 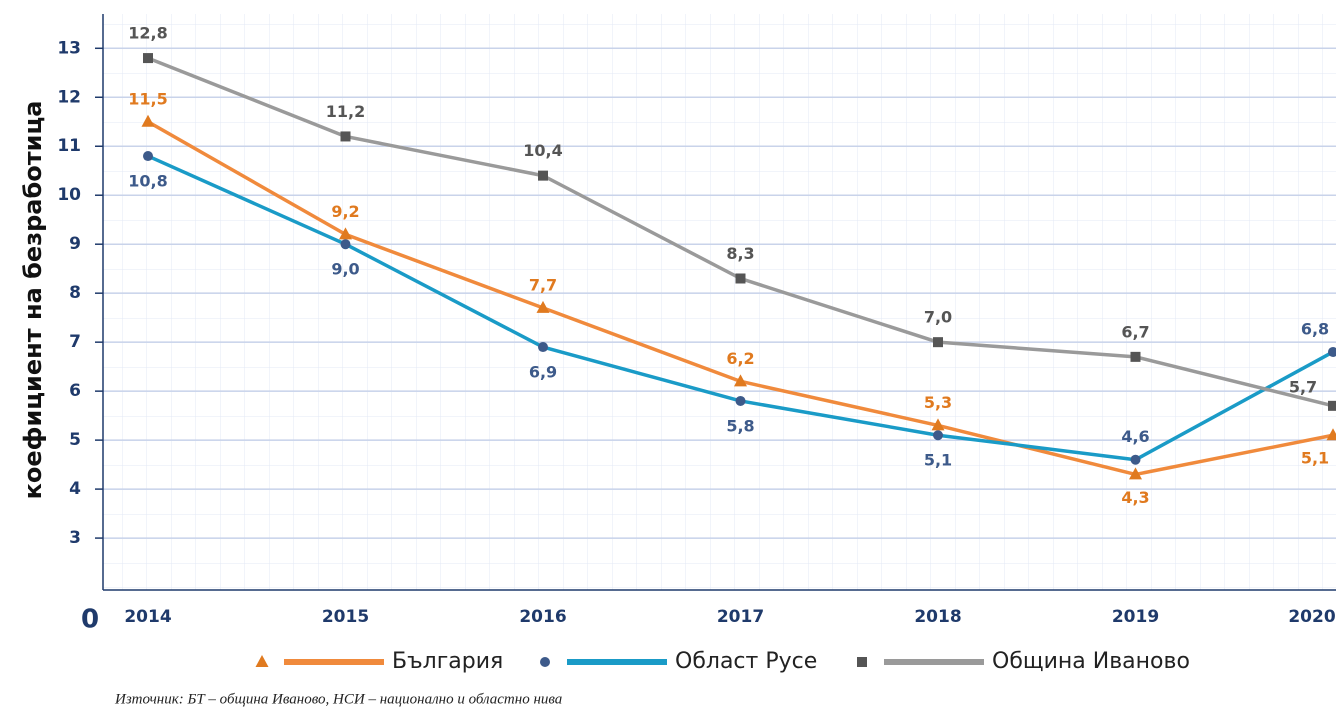 I want to click on x-tick-label: 2016, so click(x=542, y=617).